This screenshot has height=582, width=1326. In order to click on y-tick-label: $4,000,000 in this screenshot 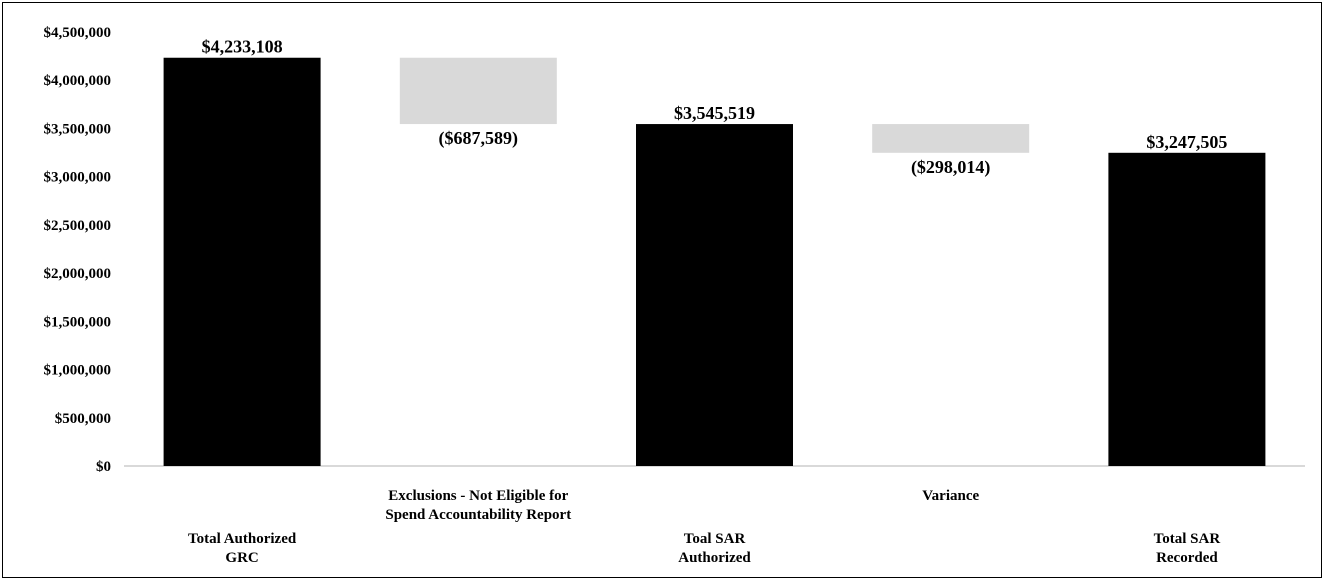, I will do `click(78, 81)`.